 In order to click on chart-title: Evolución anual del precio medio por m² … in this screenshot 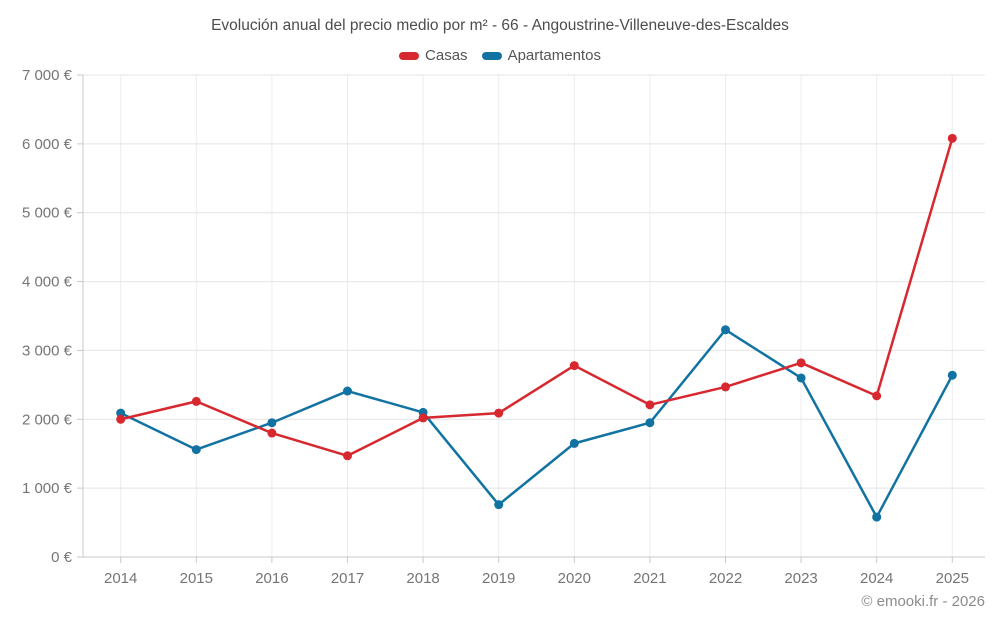, I will do `click(500, 25)`.